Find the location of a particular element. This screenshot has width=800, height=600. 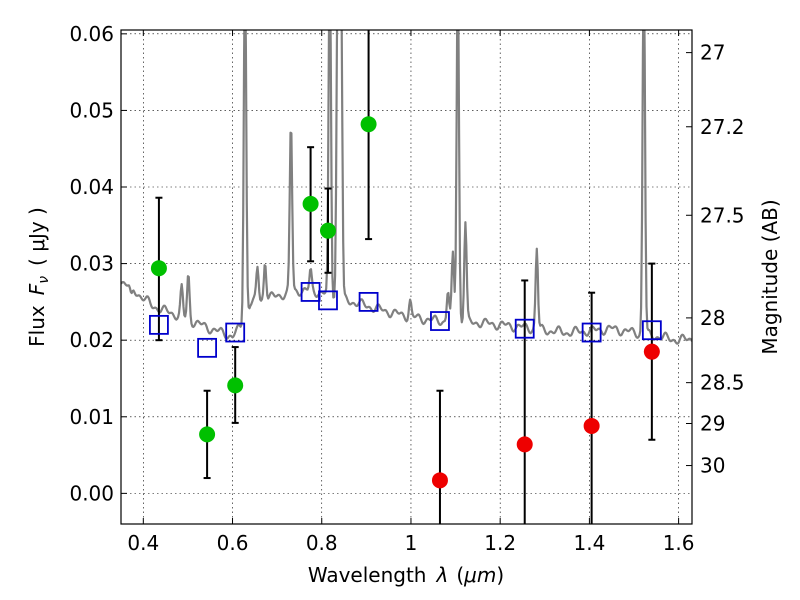

y2-tick-label: 27 is located at coordinates (712, 53).